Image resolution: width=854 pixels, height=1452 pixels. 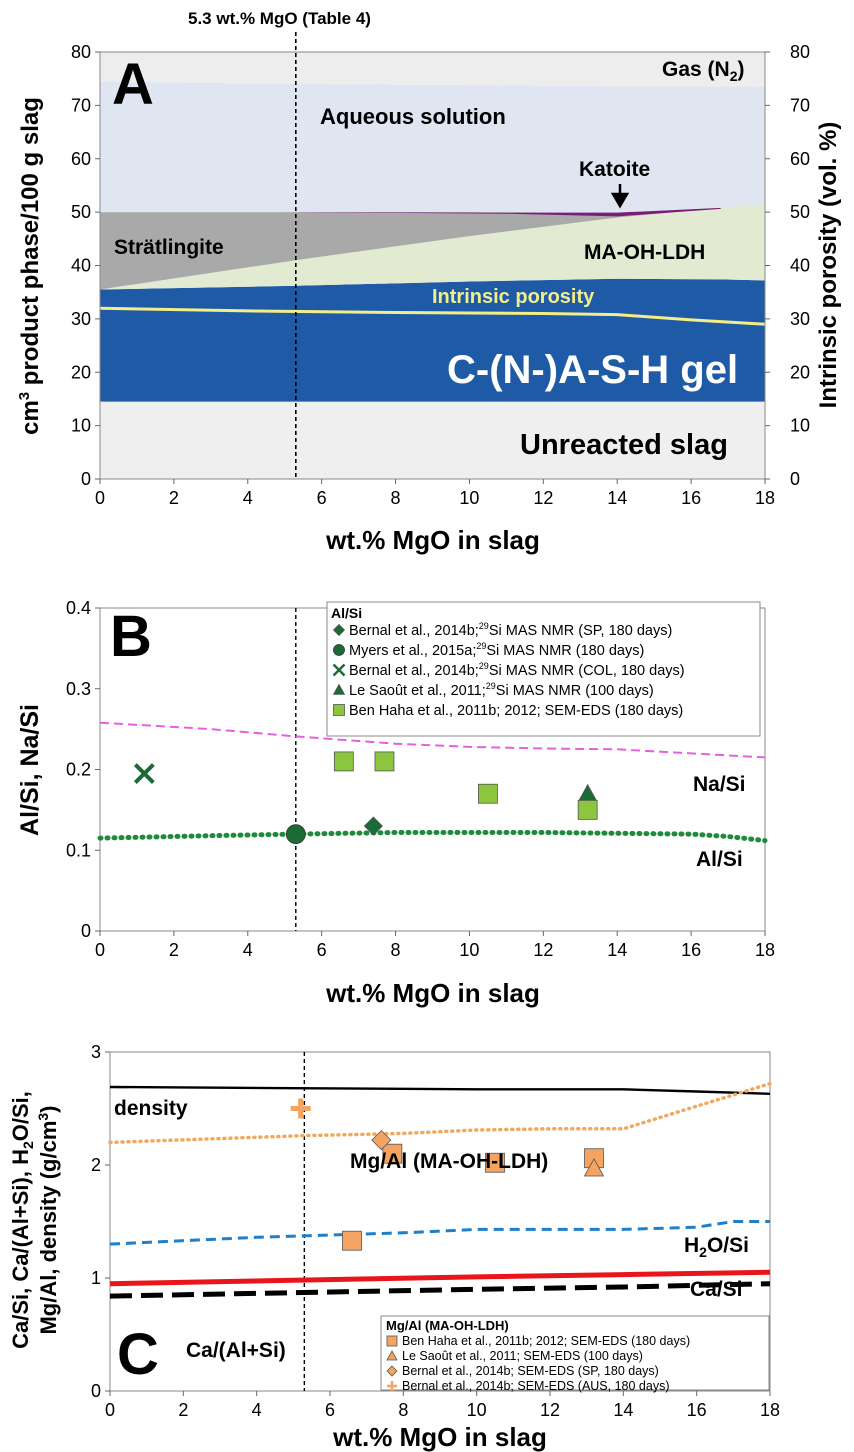 What do you see at coordinates (716, 1247) in the screenshot?
I see `h2o-si-label: H2O/Si` at bounding box center [716, 1247].